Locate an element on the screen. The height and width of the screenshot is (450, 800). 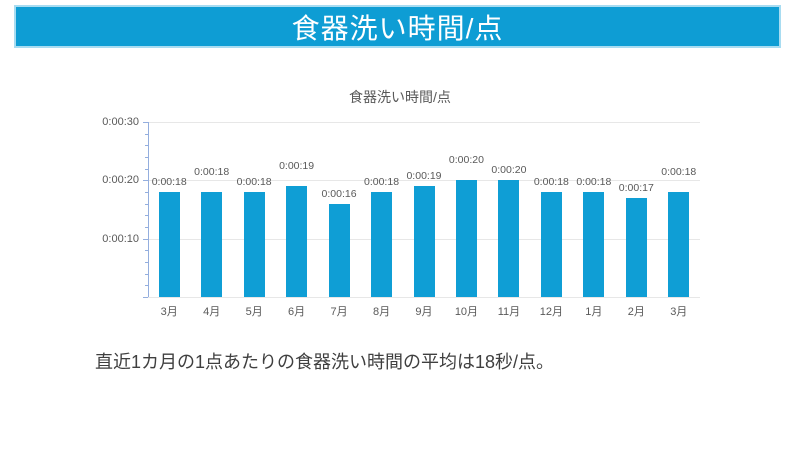
x-axis-label: 11月 is located at coordinates (509, 312).